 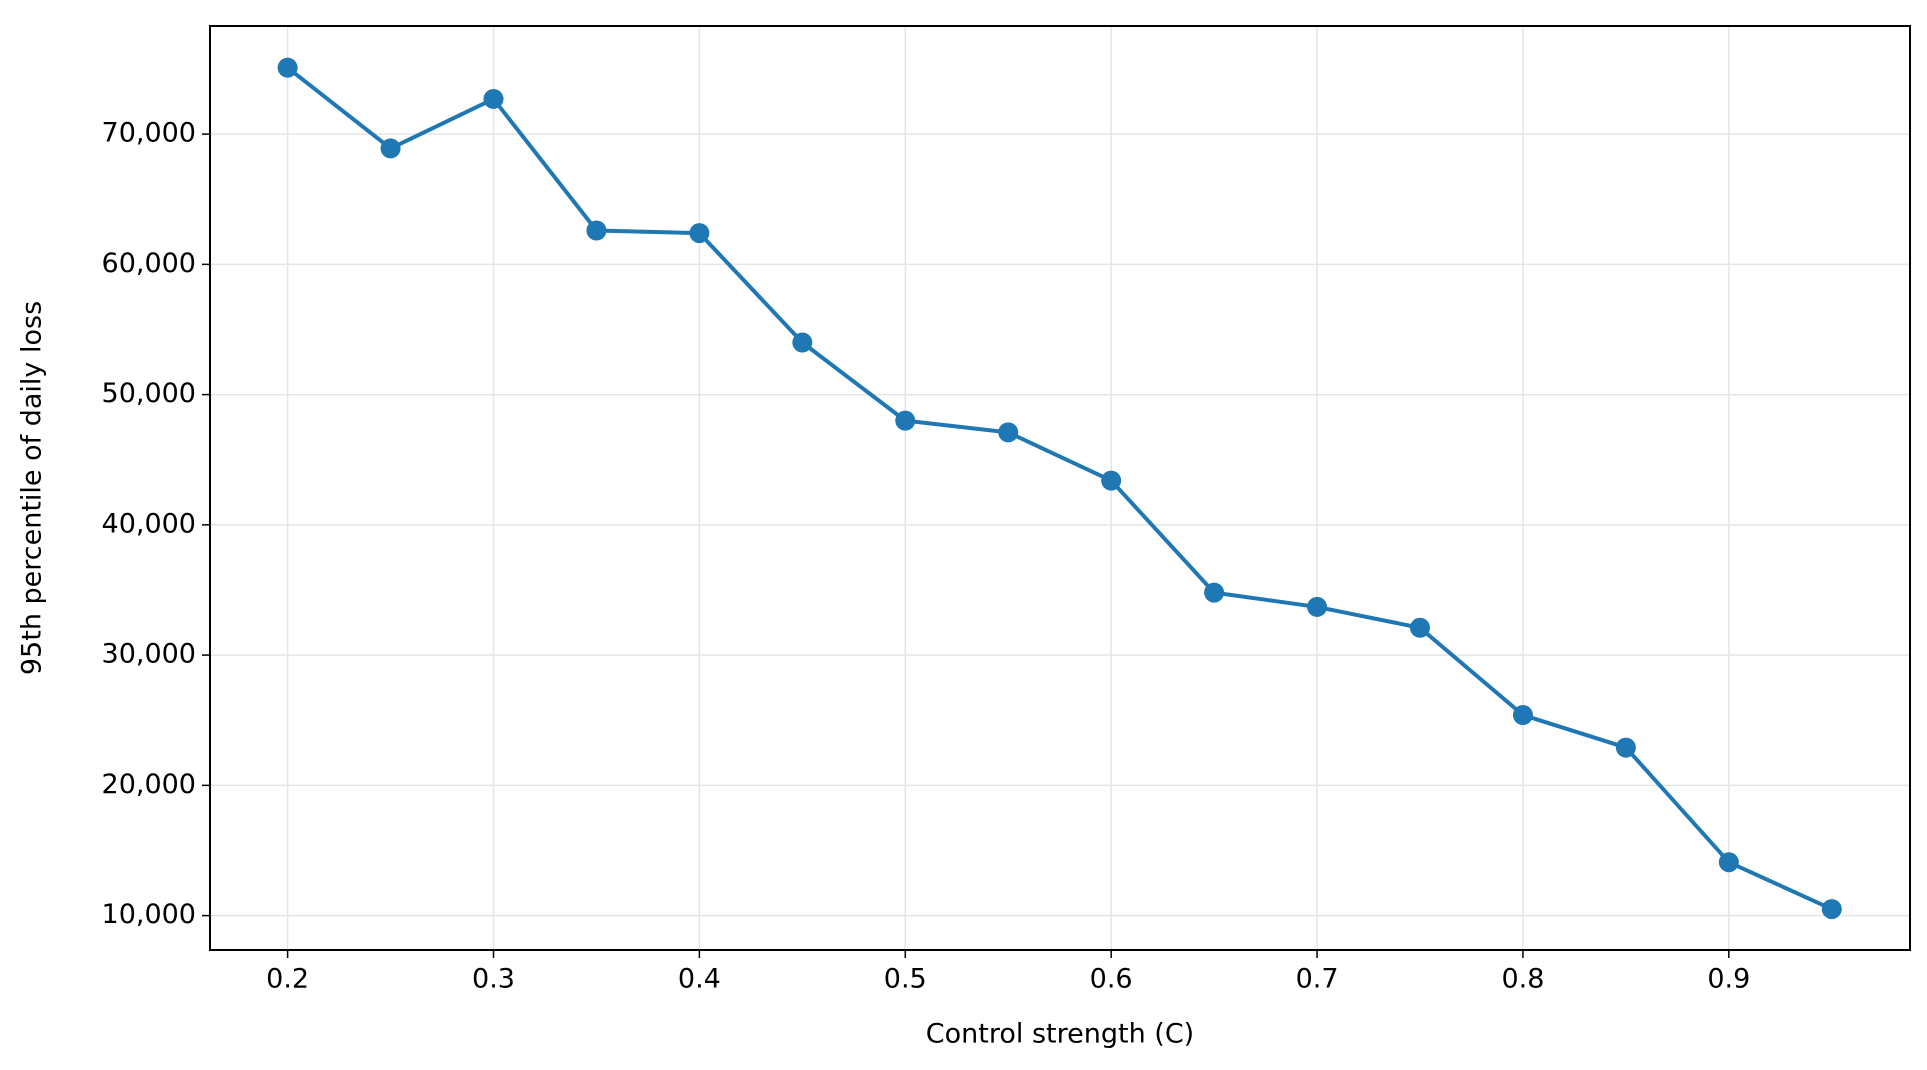 What do you see at coordinates (149, 263) in the screenshot?
I see `y-tick-label: 60,000` at bounding box center [149, 263].